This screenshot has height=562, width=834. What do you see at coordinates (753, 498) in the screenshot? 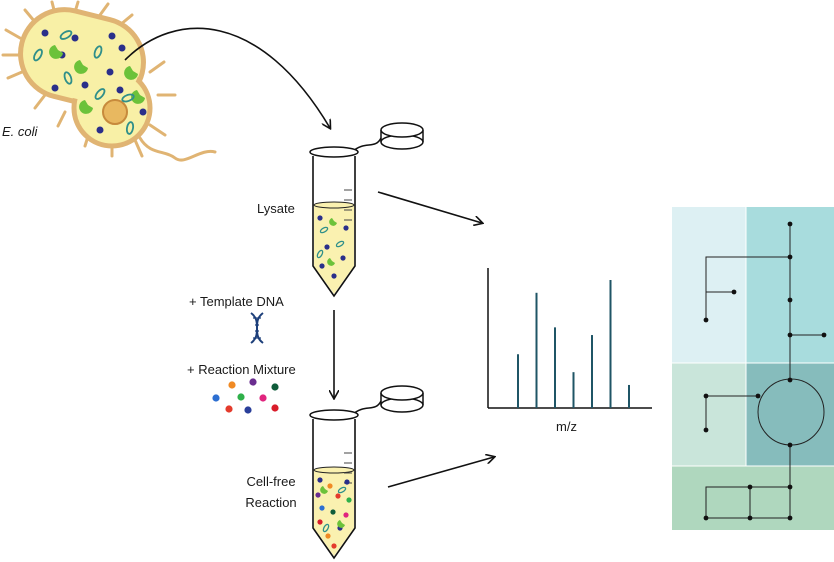
I see `pathway-region-bottom` at bounding box center [753, 498].